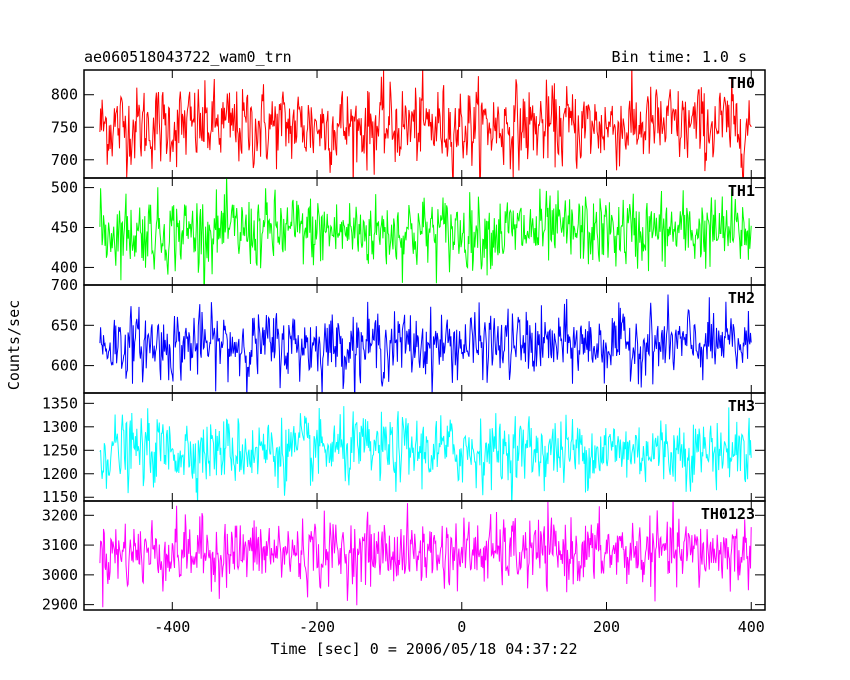  What do you see at coordinates (60, 497) in the screenshot?
I see `y-tick-label: 1150` at bounding box center [60, 497].